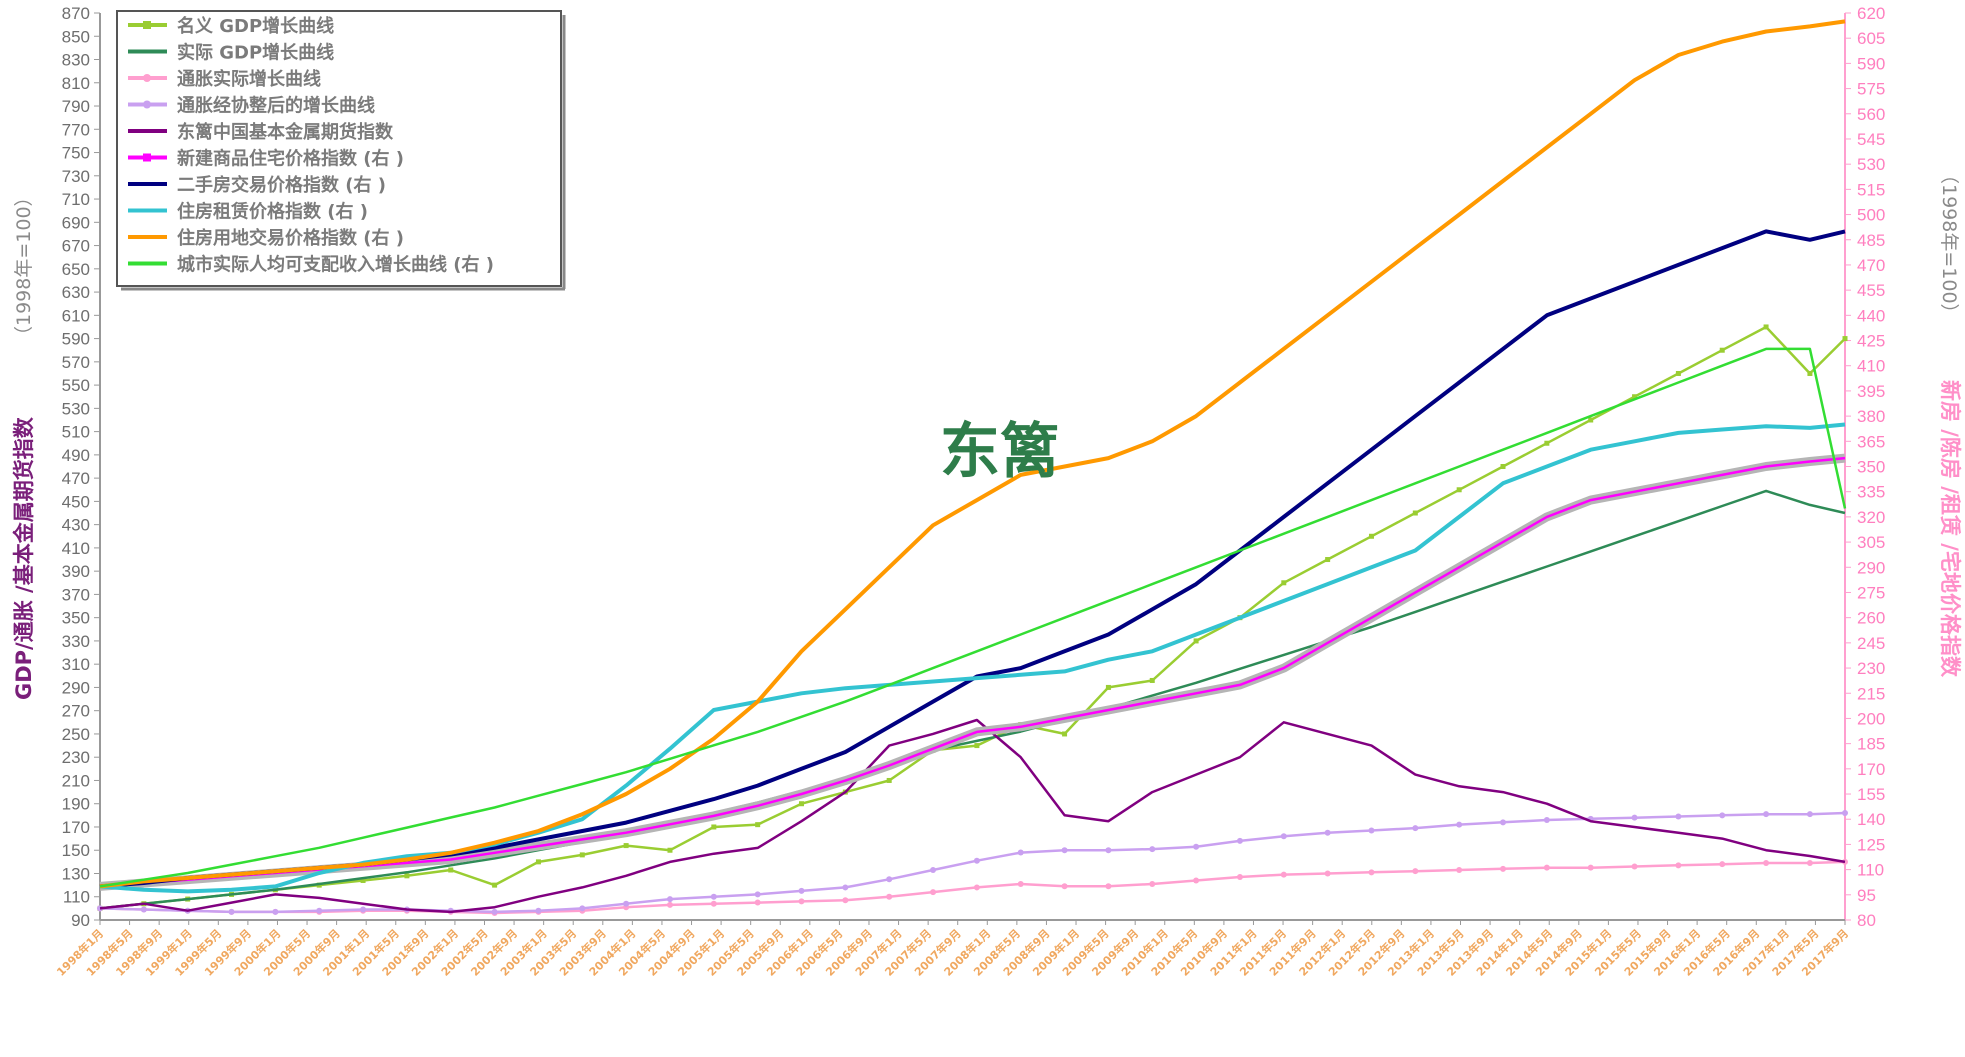 This screenshot has height=1057, width=1965. I want to click on right-axis-subtitle-text: （1998年=100）, so click(1949, 244).